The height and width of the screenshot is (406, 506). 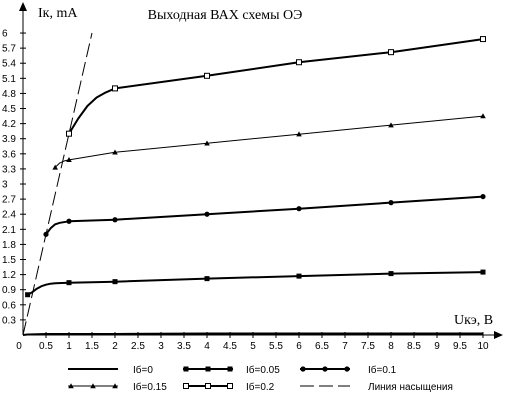 What do you see at coordinates (5, 185) in the screenshot?
I see `y-tick-label: 3` at bounding box center [5, 185].